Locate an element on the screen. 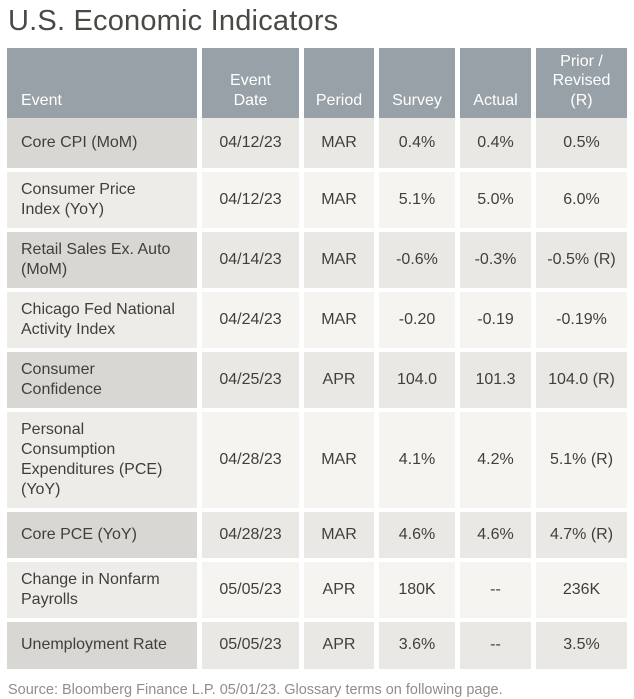  prior-revised-cell: 3.5% is located at coordinates (581, 645).